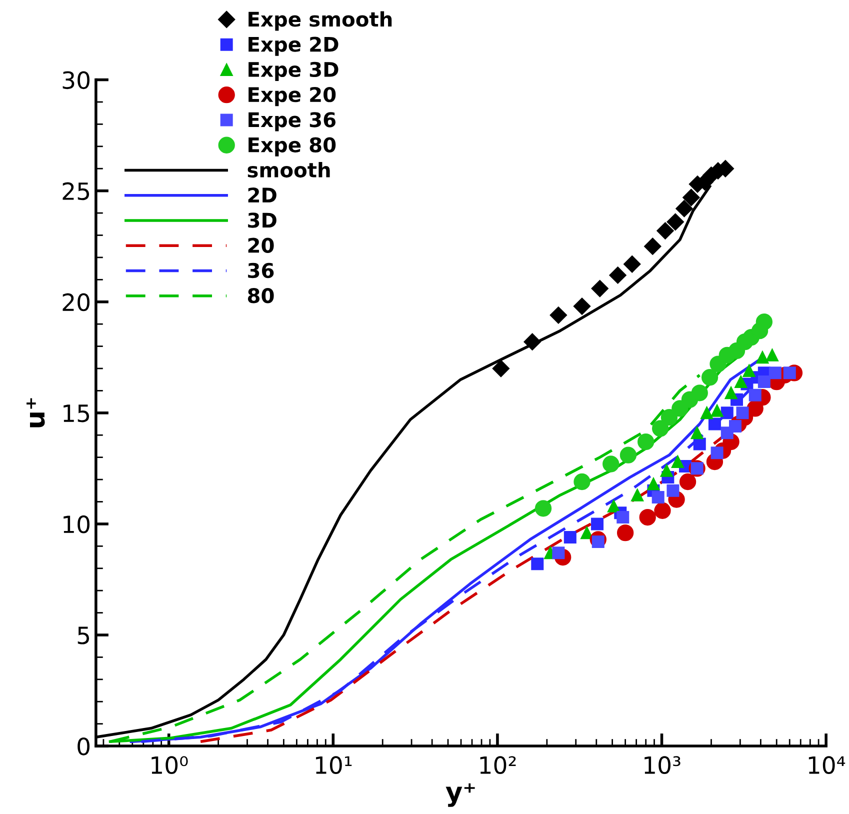  Describe the element at coordinates (293, 71) in the screenshot. I see `legend-label: Expe 3D` at that location.